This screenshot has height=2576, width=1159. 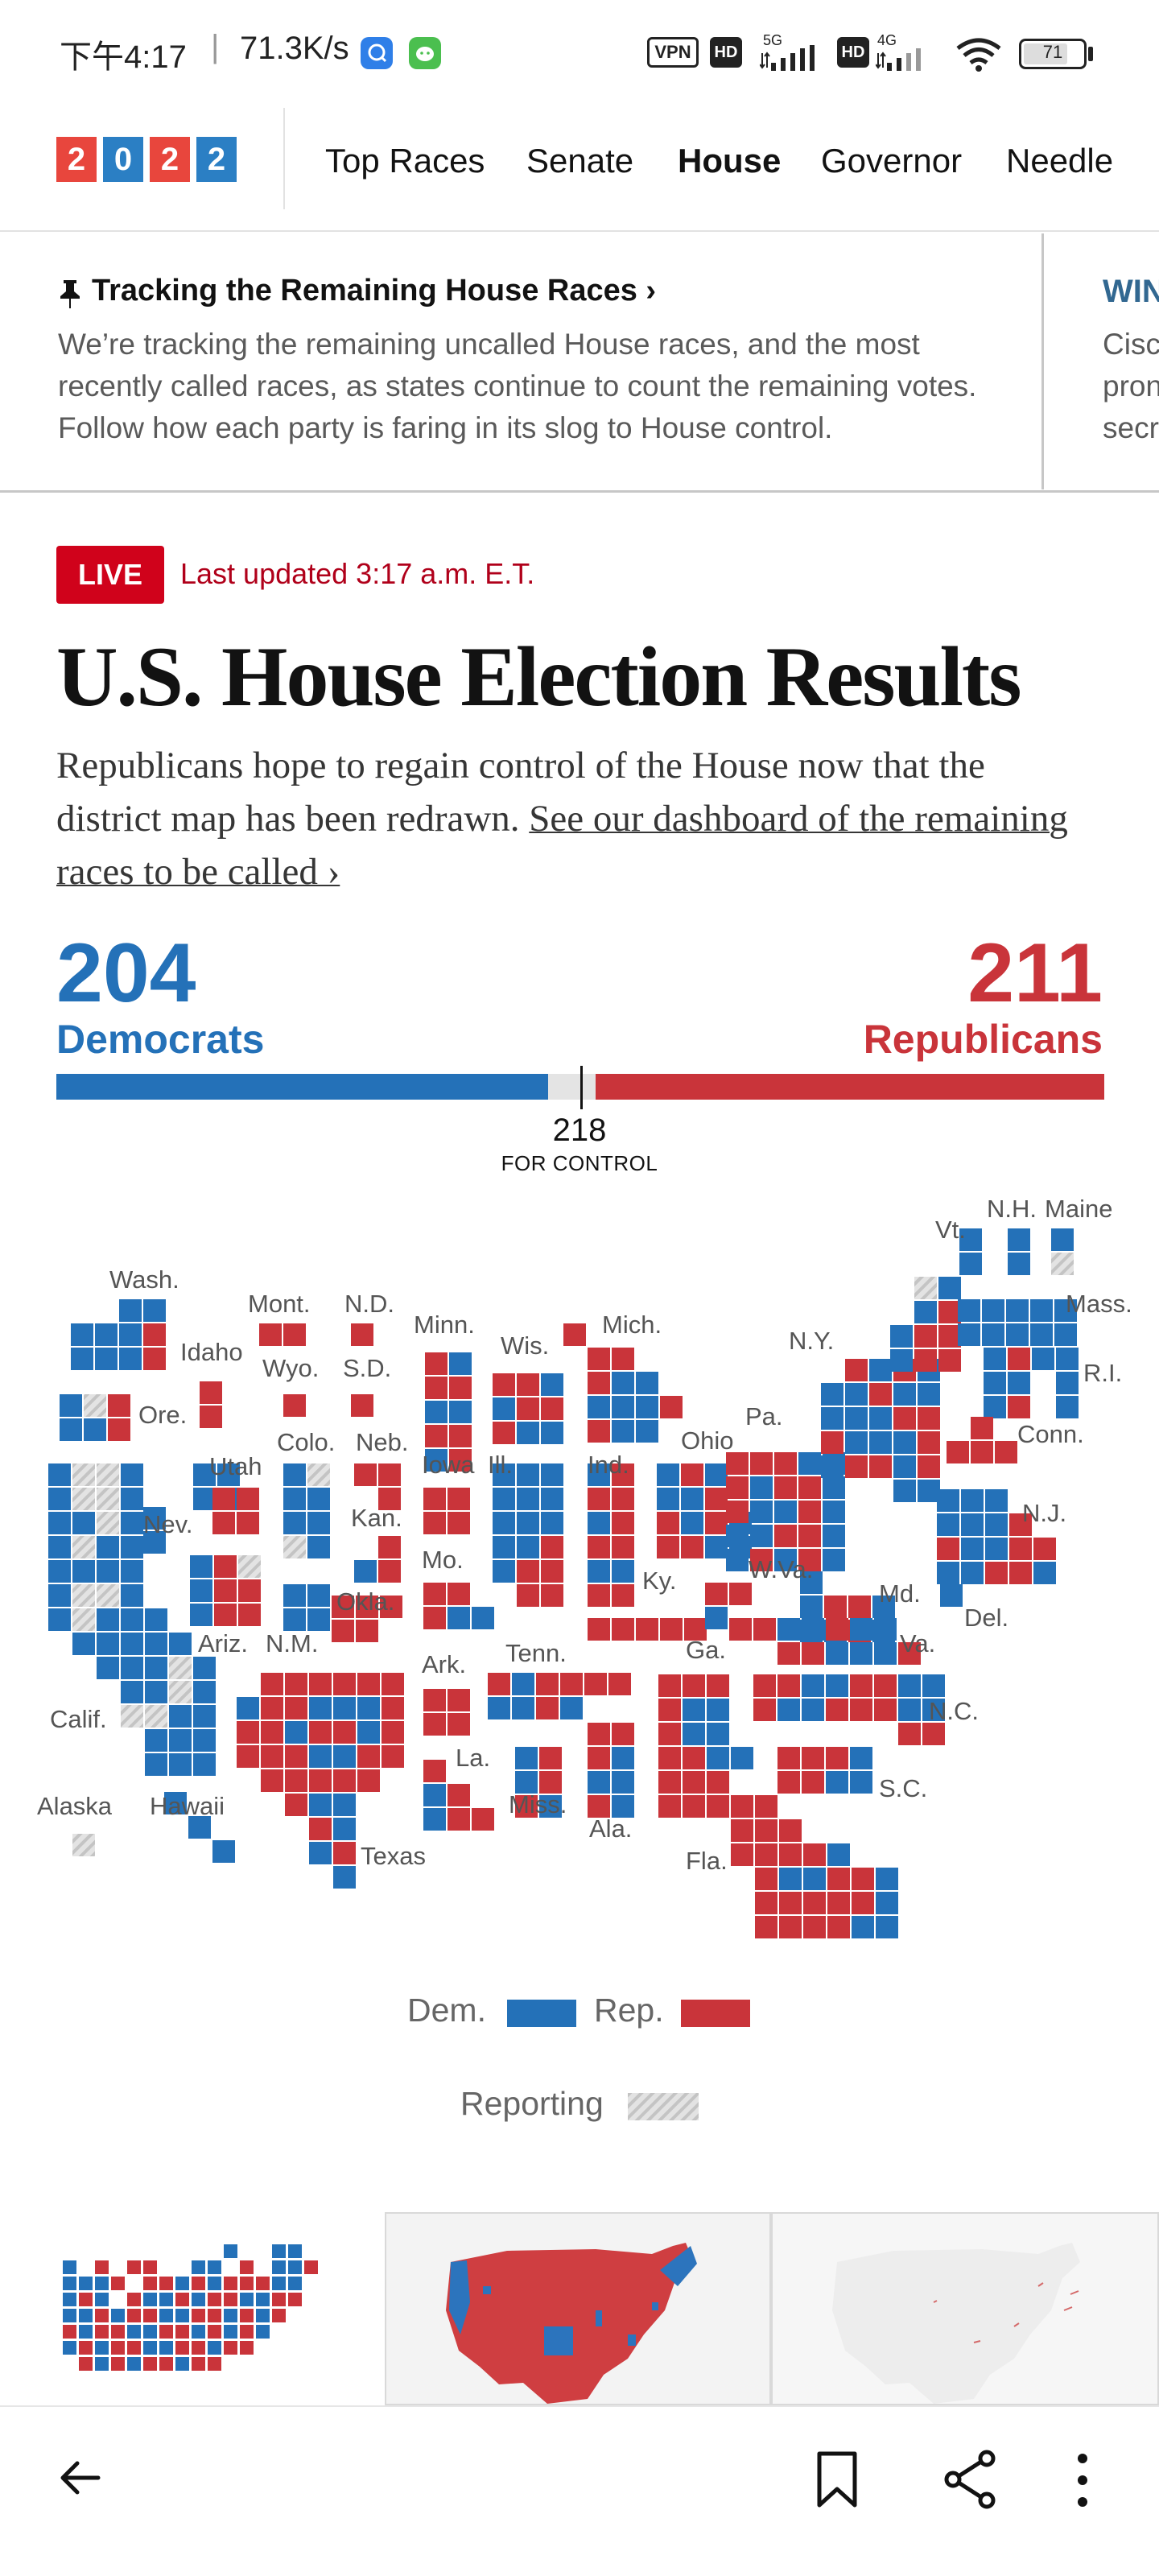 What do you see at coordinates (811, 1341) in the screenshot?
I see `label-ny: N.Y.` at bounding box center [811, 1341].